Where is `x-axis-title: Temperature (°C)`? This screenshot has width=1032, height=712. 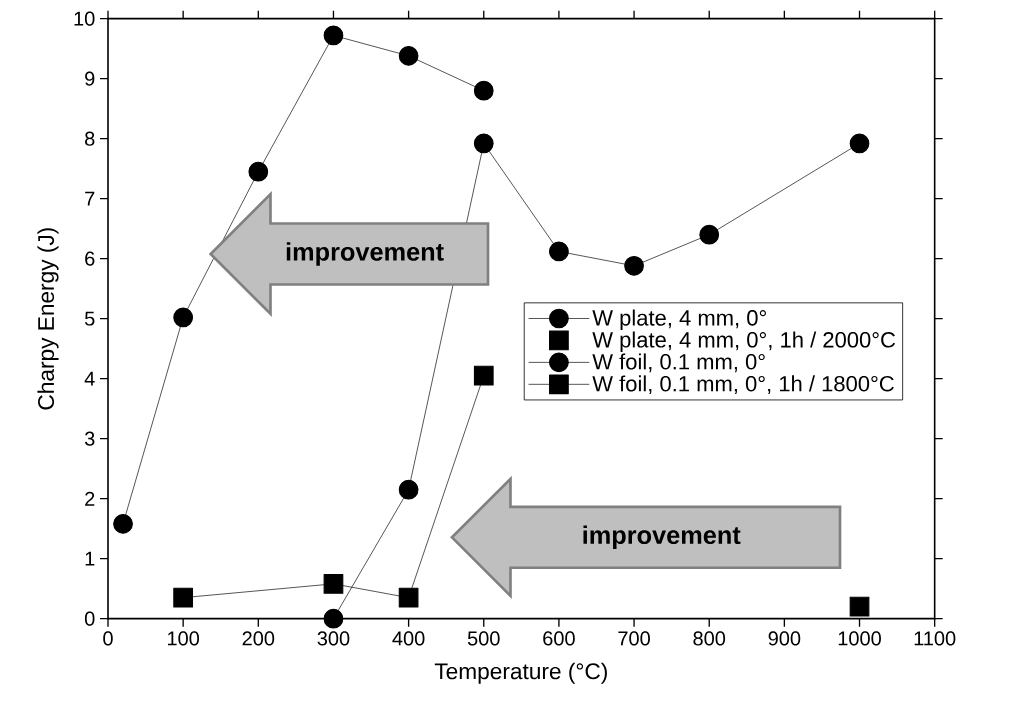 x-axis-title: Temperature (°C) is located at coordinates (520, 673).